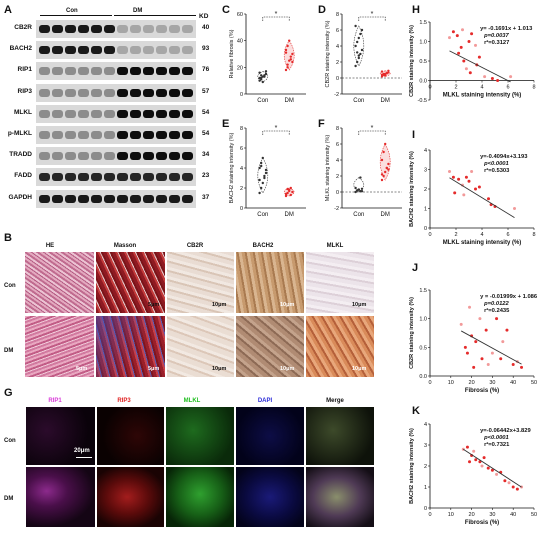 Image resolution: width=554 pixels, height=535 pixels. What do you see at coordinates (8, 238) in the screenshot?
I see `panel-label-b: B` at bounding box center [8, 238].